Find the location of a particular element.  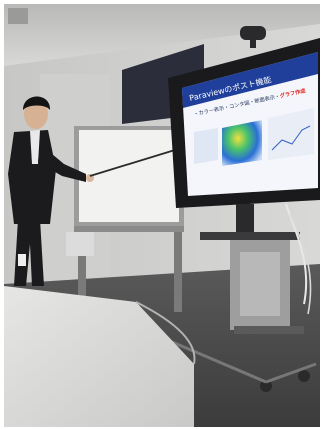

webcam-icon is located at coordinates (253, 37).